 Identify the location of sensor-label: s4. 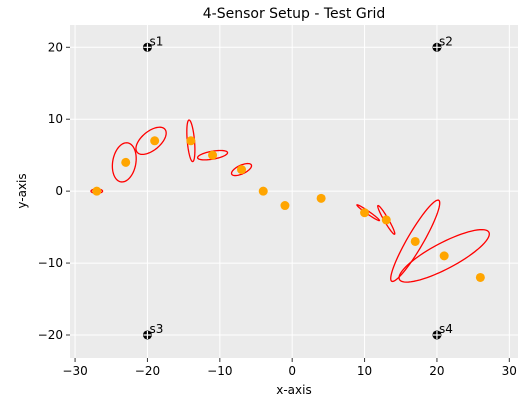
(446, 329).